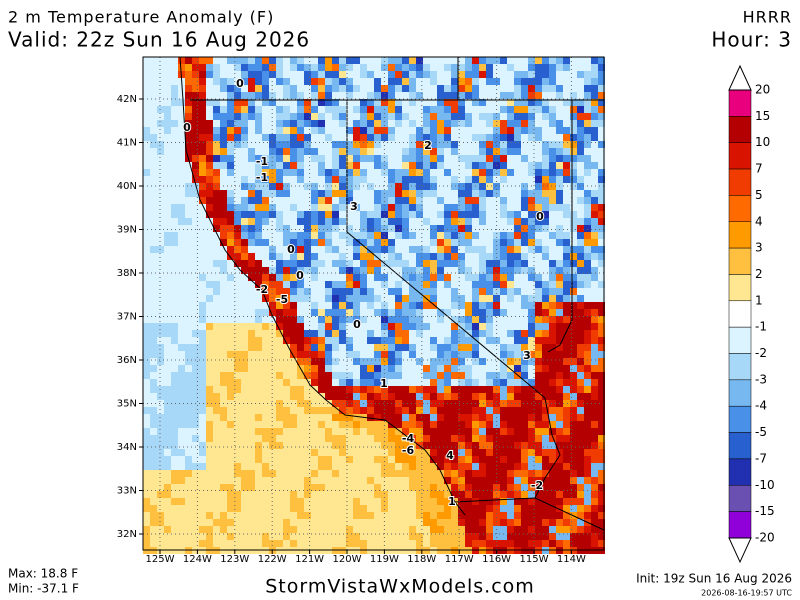  What do you see at coordinates (740, 419) in the screenshot?
I see `colorbar-swatch` at bounding box center [740, 419].